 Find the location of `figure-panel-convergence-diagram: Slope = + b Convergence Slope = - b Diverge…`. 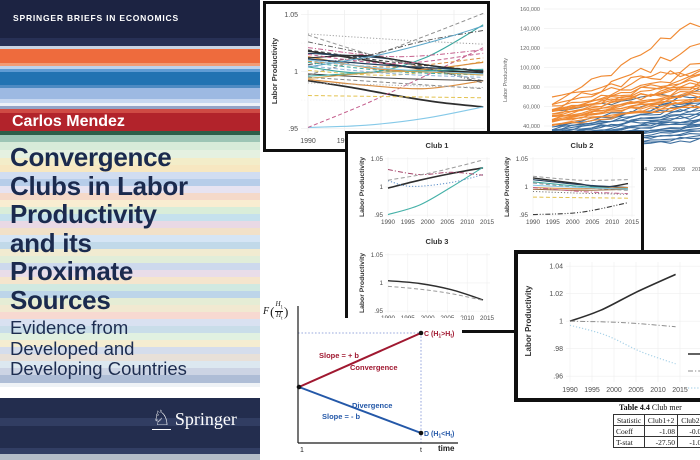

figure-panel-convergence-diagram: Slope = + b Convergence Slope = - b Diverge… is located at coordinates (362, 380).